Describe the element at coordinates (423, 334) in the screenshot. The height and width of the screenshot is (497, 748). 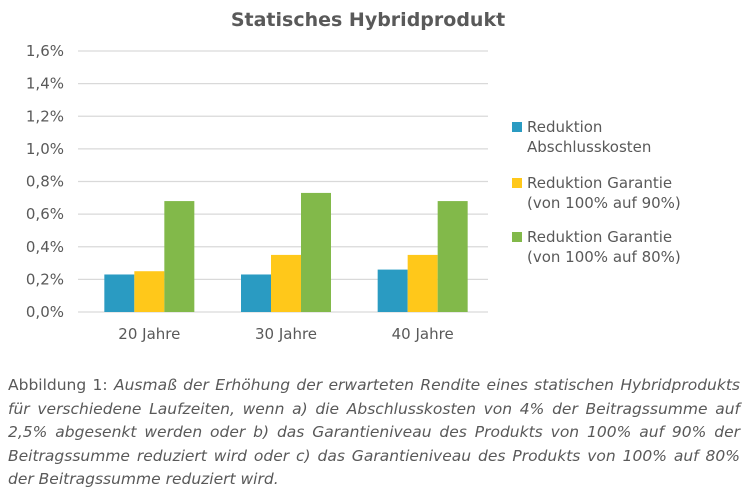
I see `x-tick-label: 40 Jahre` at that location.